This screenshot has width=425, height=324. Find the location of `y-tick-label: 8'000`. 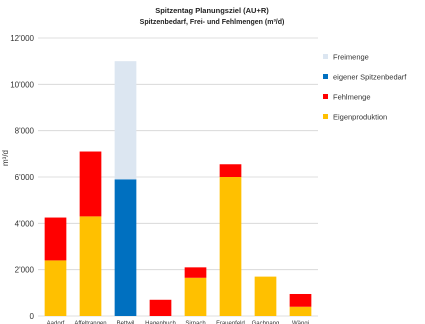

y-tick-label: 8'000 is located at coordinates (25, 131).